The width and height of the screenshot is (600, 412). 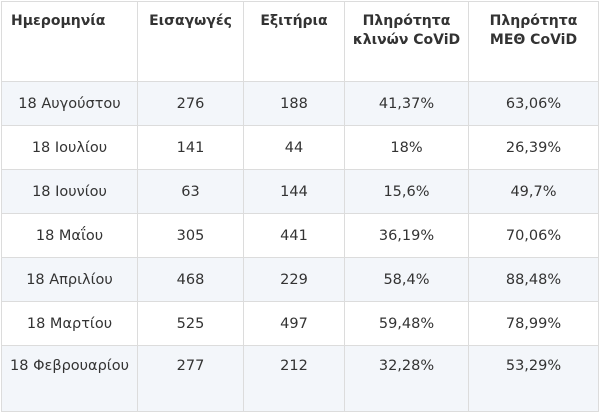 What do you see at coordinates (533, 41) in the screenshot?
I see `header-icu-covid-occupancy: Πληρότητα ΜΕΘ CoViD` at bounding box center [533, 41].